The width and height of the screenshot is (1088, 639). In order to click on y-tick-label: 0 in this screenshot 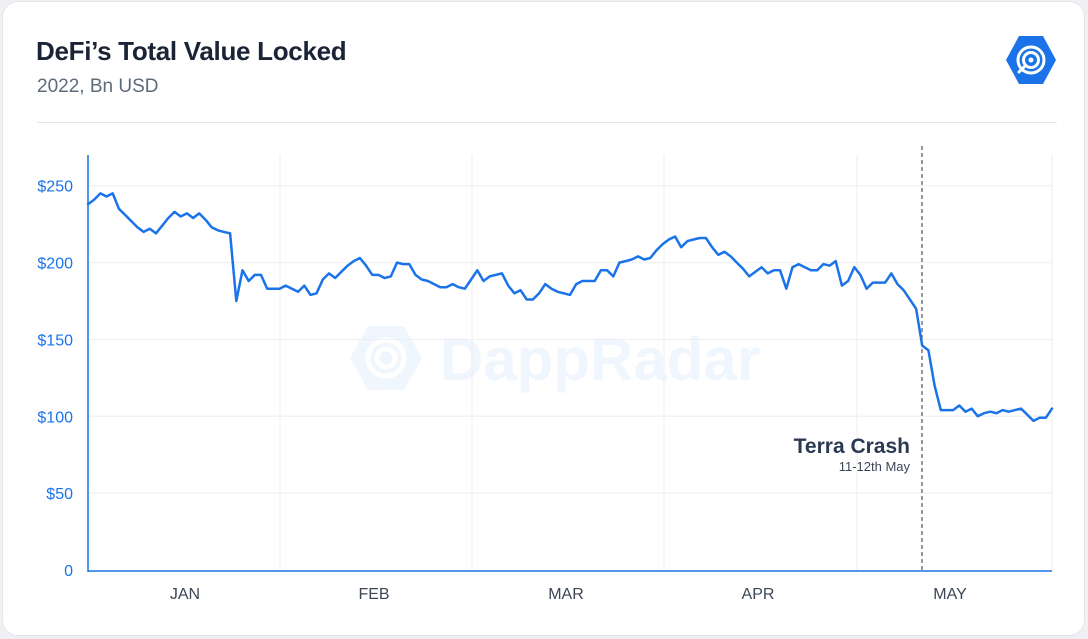, I will do `click(68, 571)`.